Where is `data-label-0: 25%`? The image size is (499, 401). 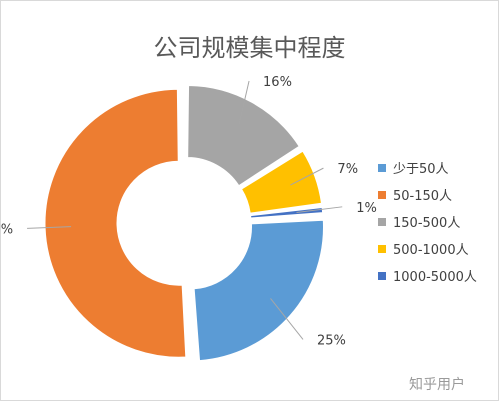
data-label-0: 25% is located at coordinates (331, 340).